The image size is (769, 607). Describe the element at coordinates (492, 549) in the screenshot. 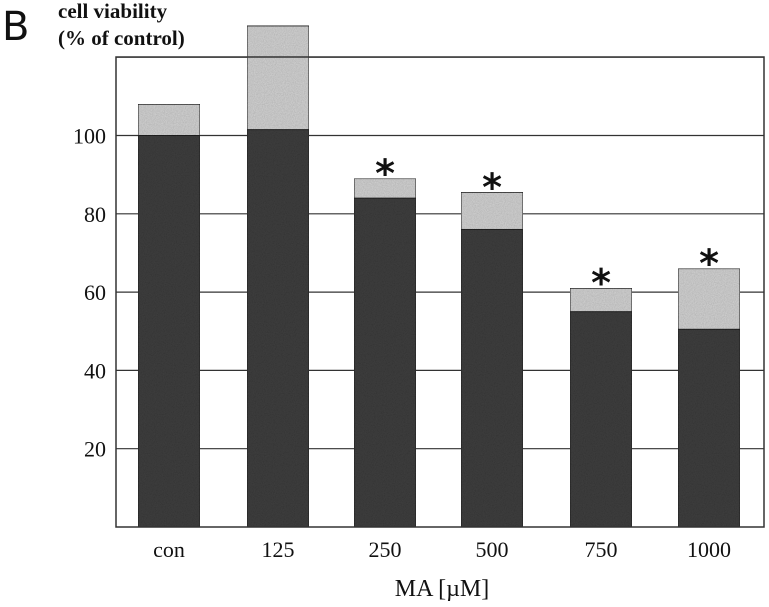

I see `x-tick-label: 500` at that location.